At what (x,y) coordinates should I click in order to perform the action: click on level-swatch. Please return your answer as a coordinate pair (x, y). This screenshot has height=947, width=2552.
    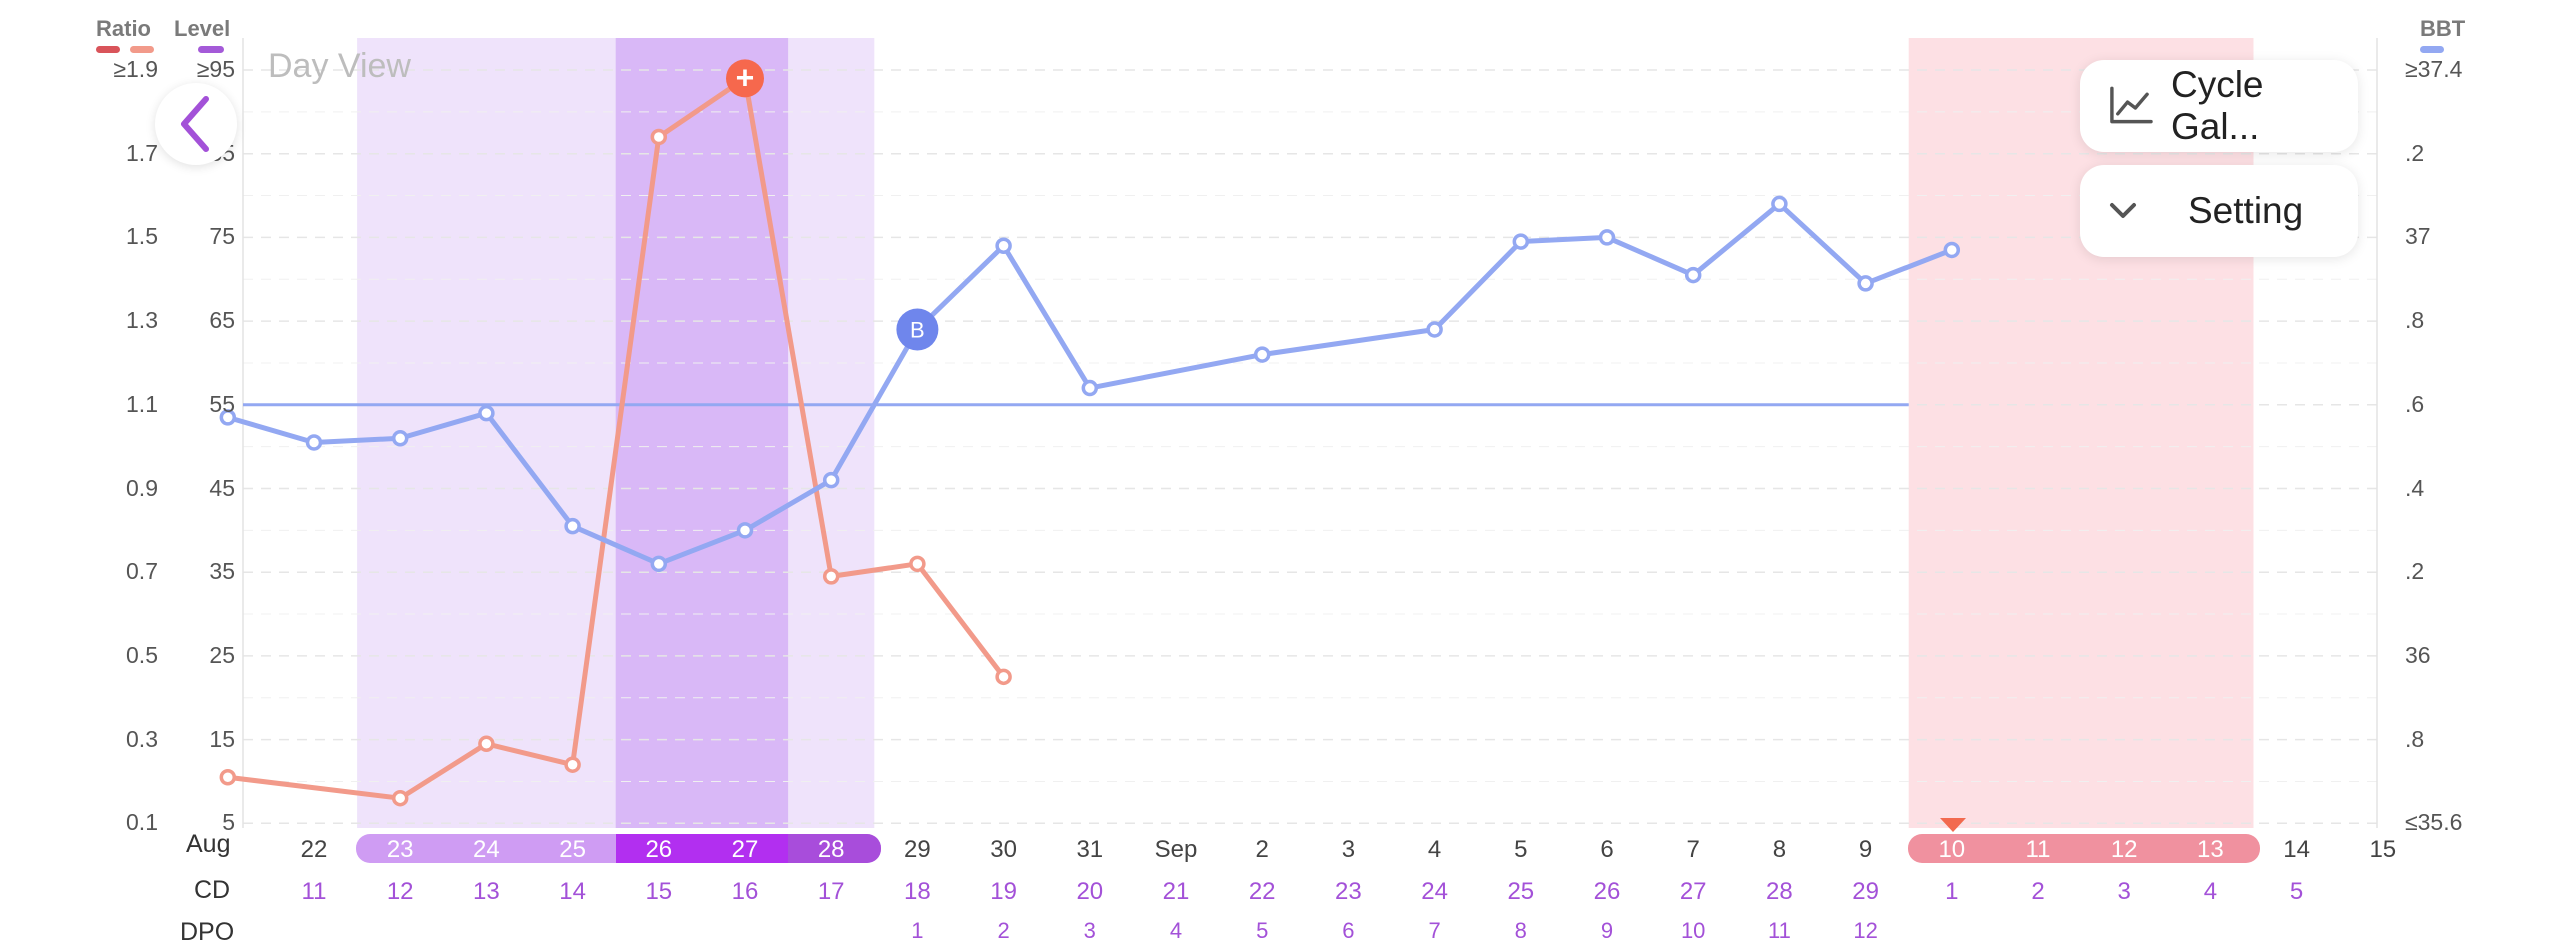
    Looking at the image, I should click on (211, 49).